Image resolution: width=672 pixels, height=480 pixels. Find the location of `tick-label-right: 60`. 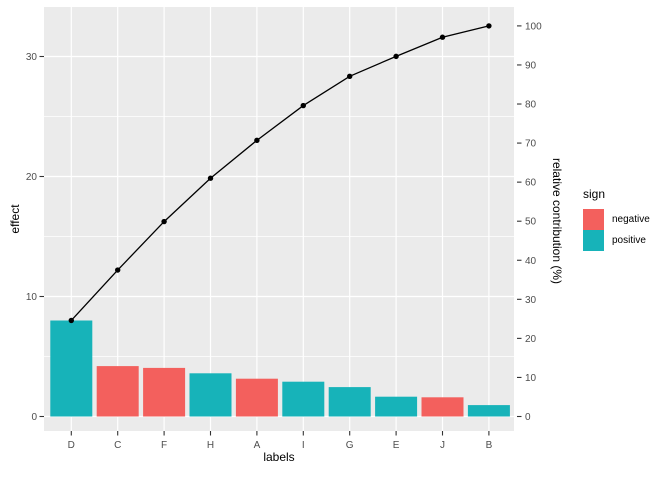

tick-label-right: 60 is located at coordinates (531, 183).